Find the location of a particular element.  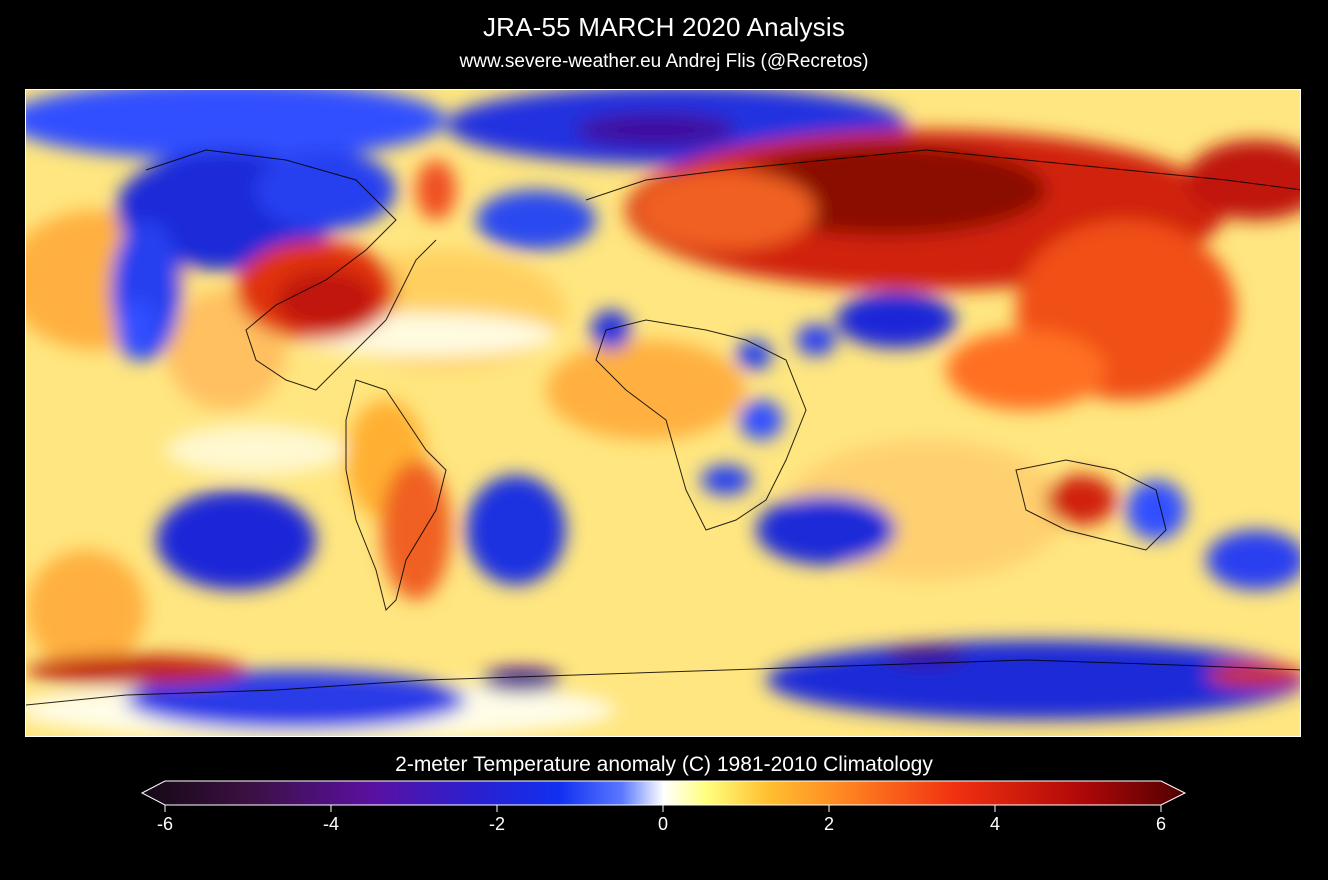

colorbar-tick-label: 6 is located at coordinates (1161, 824).